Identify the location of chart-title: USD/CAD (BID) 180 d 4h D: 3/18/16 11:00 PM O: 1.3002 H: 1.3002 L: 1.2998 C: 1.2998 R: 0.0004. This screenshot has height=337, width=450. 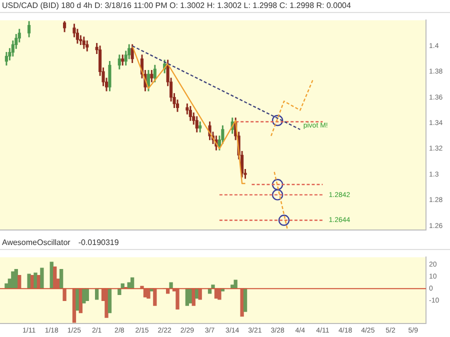
(176, 5).